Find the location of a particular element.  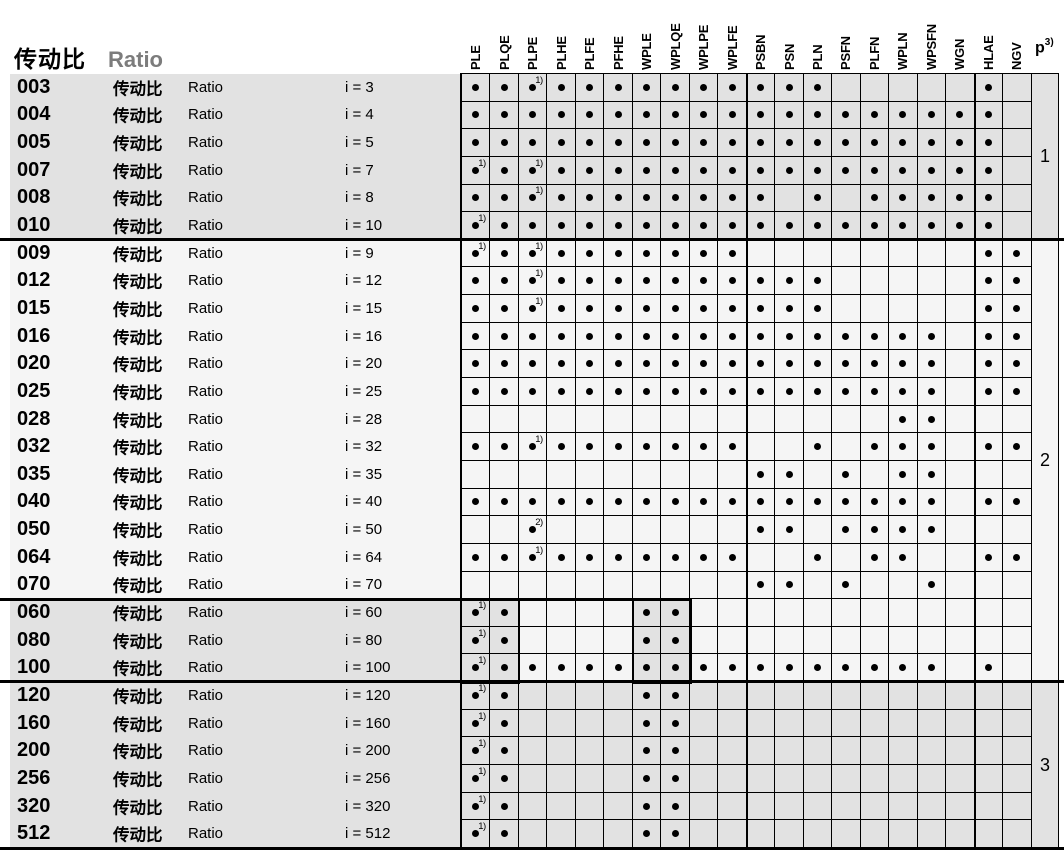

cell-015-plqe is located at coordinates (504, 309).